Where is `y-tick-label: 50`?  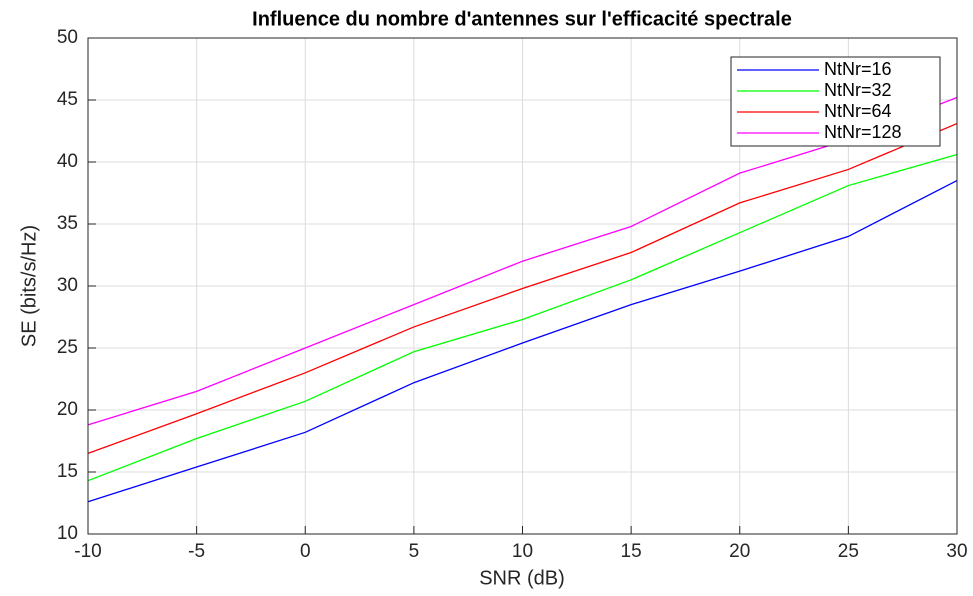
y-tick-label: 50 is located at coordinates (67, 37).